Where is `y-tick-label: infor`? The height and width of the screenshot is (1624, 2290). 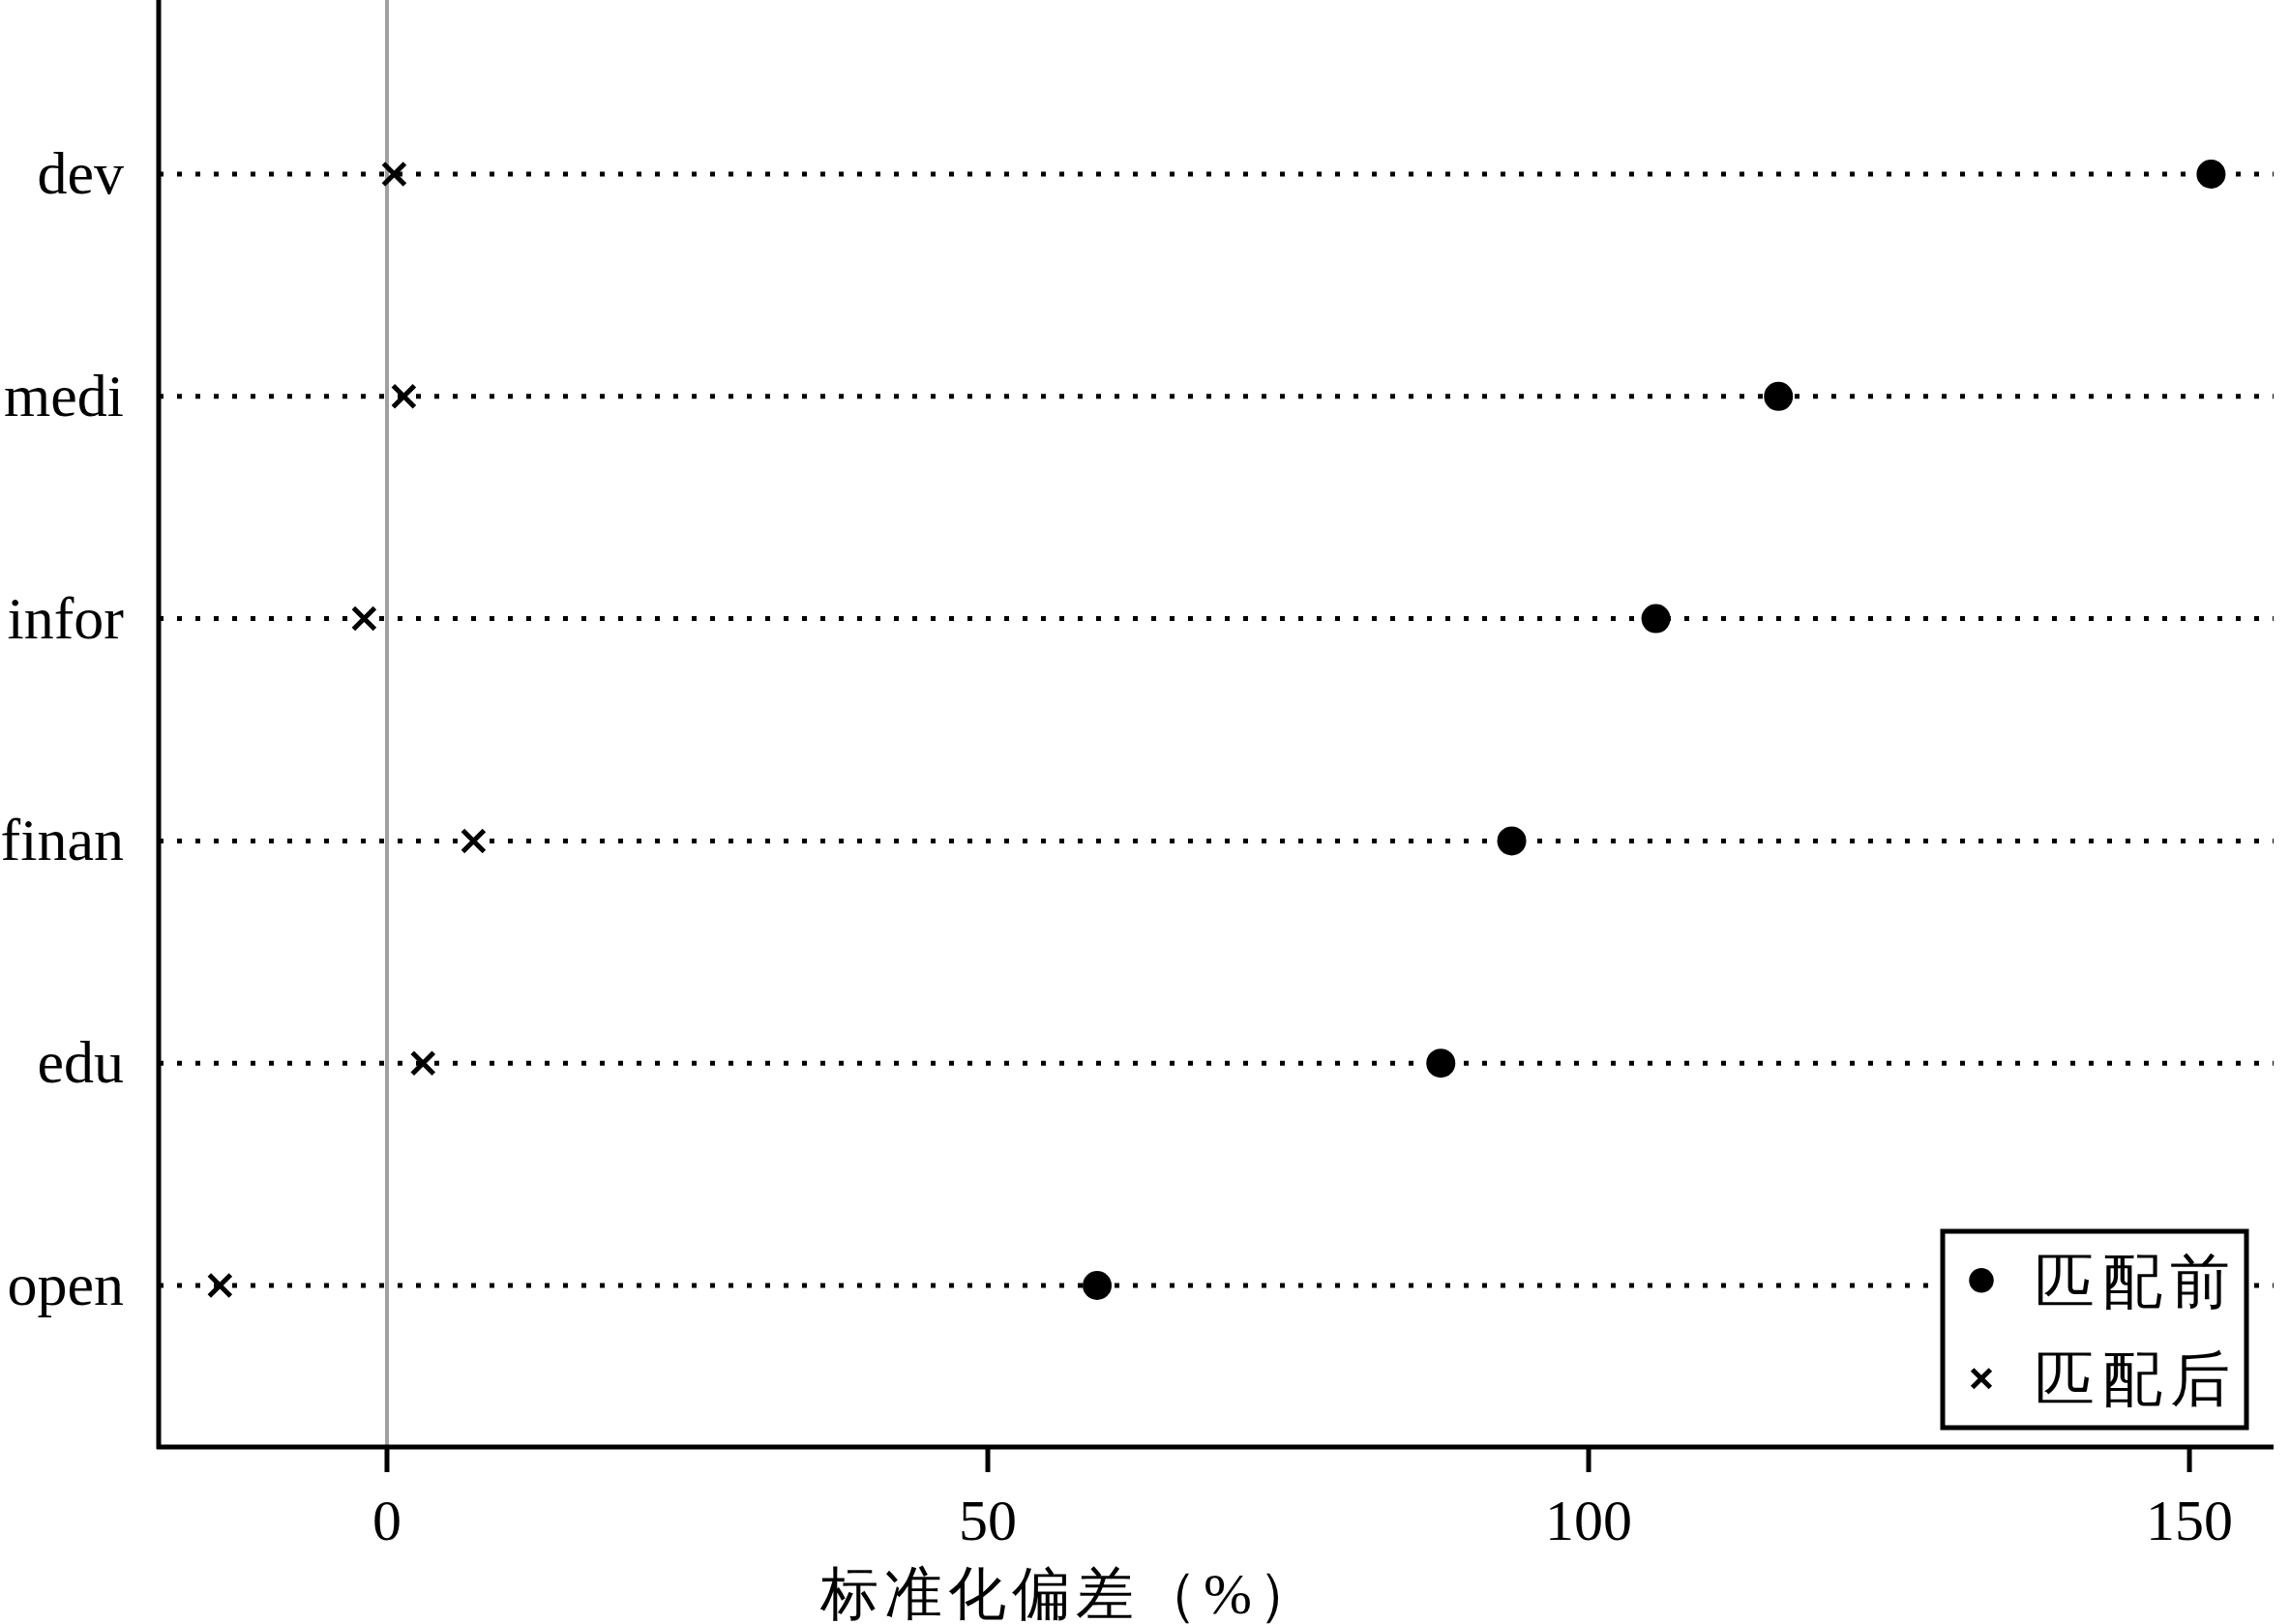
y-tick-label: infor is located at coordinates (66, 617).